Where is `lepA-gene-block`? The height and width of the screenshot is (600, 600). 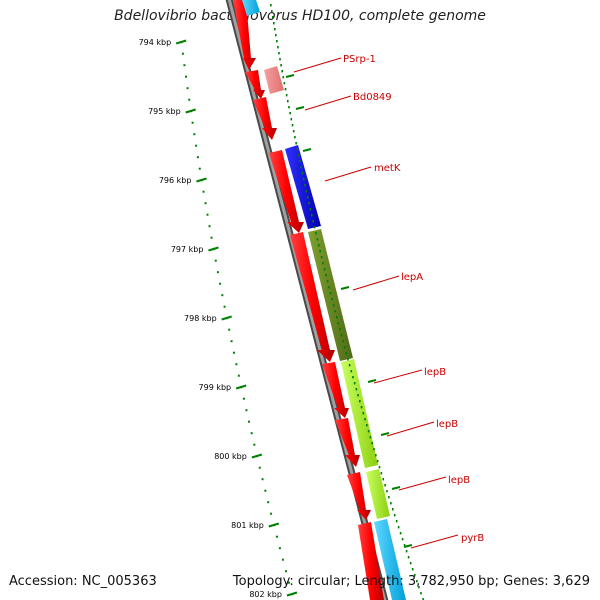 lepA-gene-block is located at coordinates (330, 295).